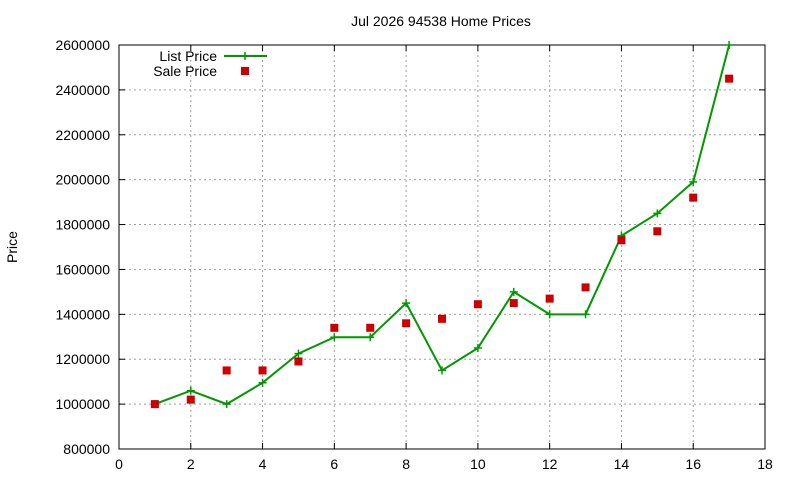 The height and width of the screenshot is (480, 800). What do you see at coordinates (82, 225) in the screenshot?
I see `y-tick-label: 1800000` at bounding box center [82, 225].